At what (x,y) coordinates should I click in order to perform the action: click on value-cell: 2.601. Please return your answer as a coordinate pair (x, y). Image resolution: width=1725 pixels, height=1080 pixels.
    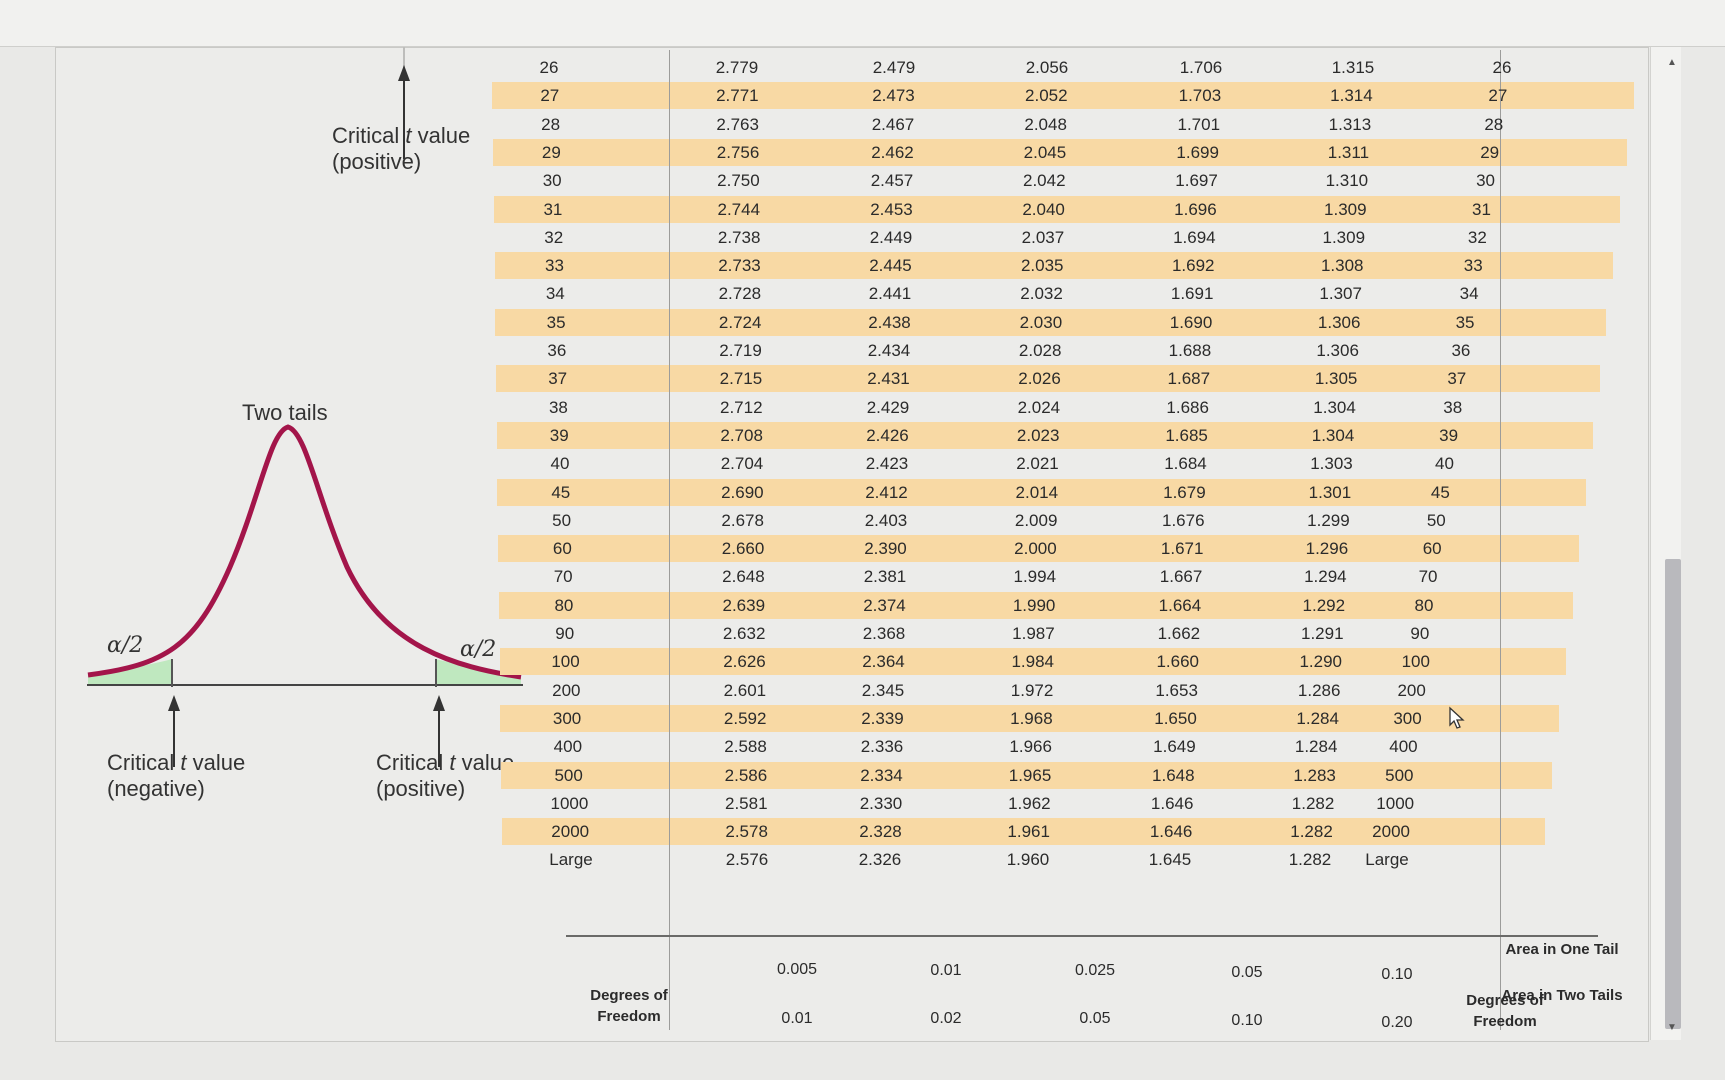
    Looking at the image, I should click on (745, 690).